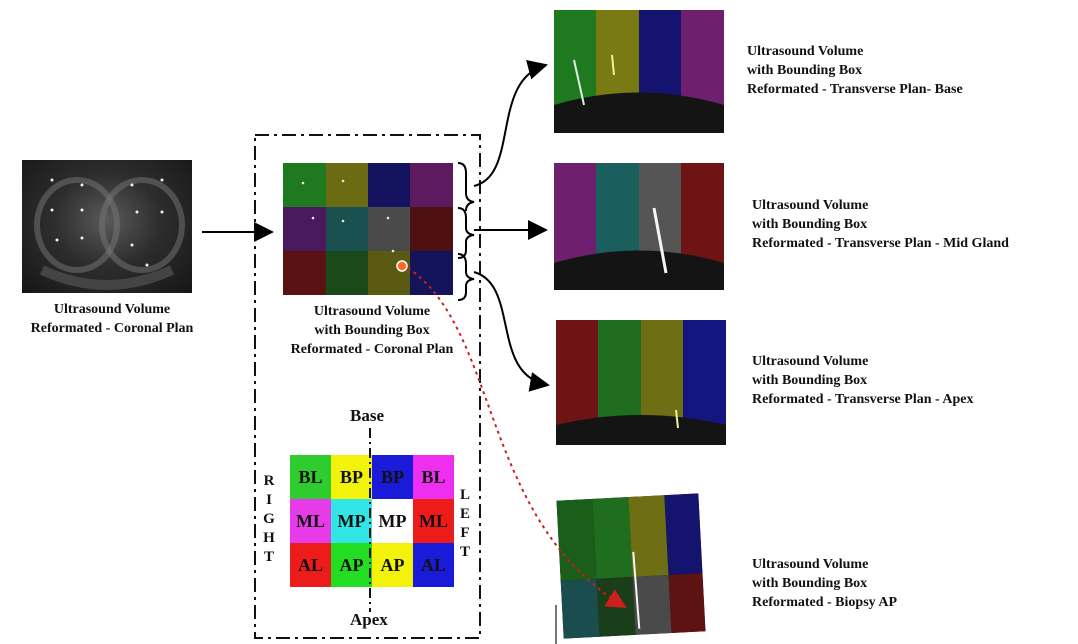 This screenshot has width=1078, height=644. What do you see at coordinates (347, 185) in the screenshot?
I see `coronal-cell-yellow` at bounding box center [347, 185].